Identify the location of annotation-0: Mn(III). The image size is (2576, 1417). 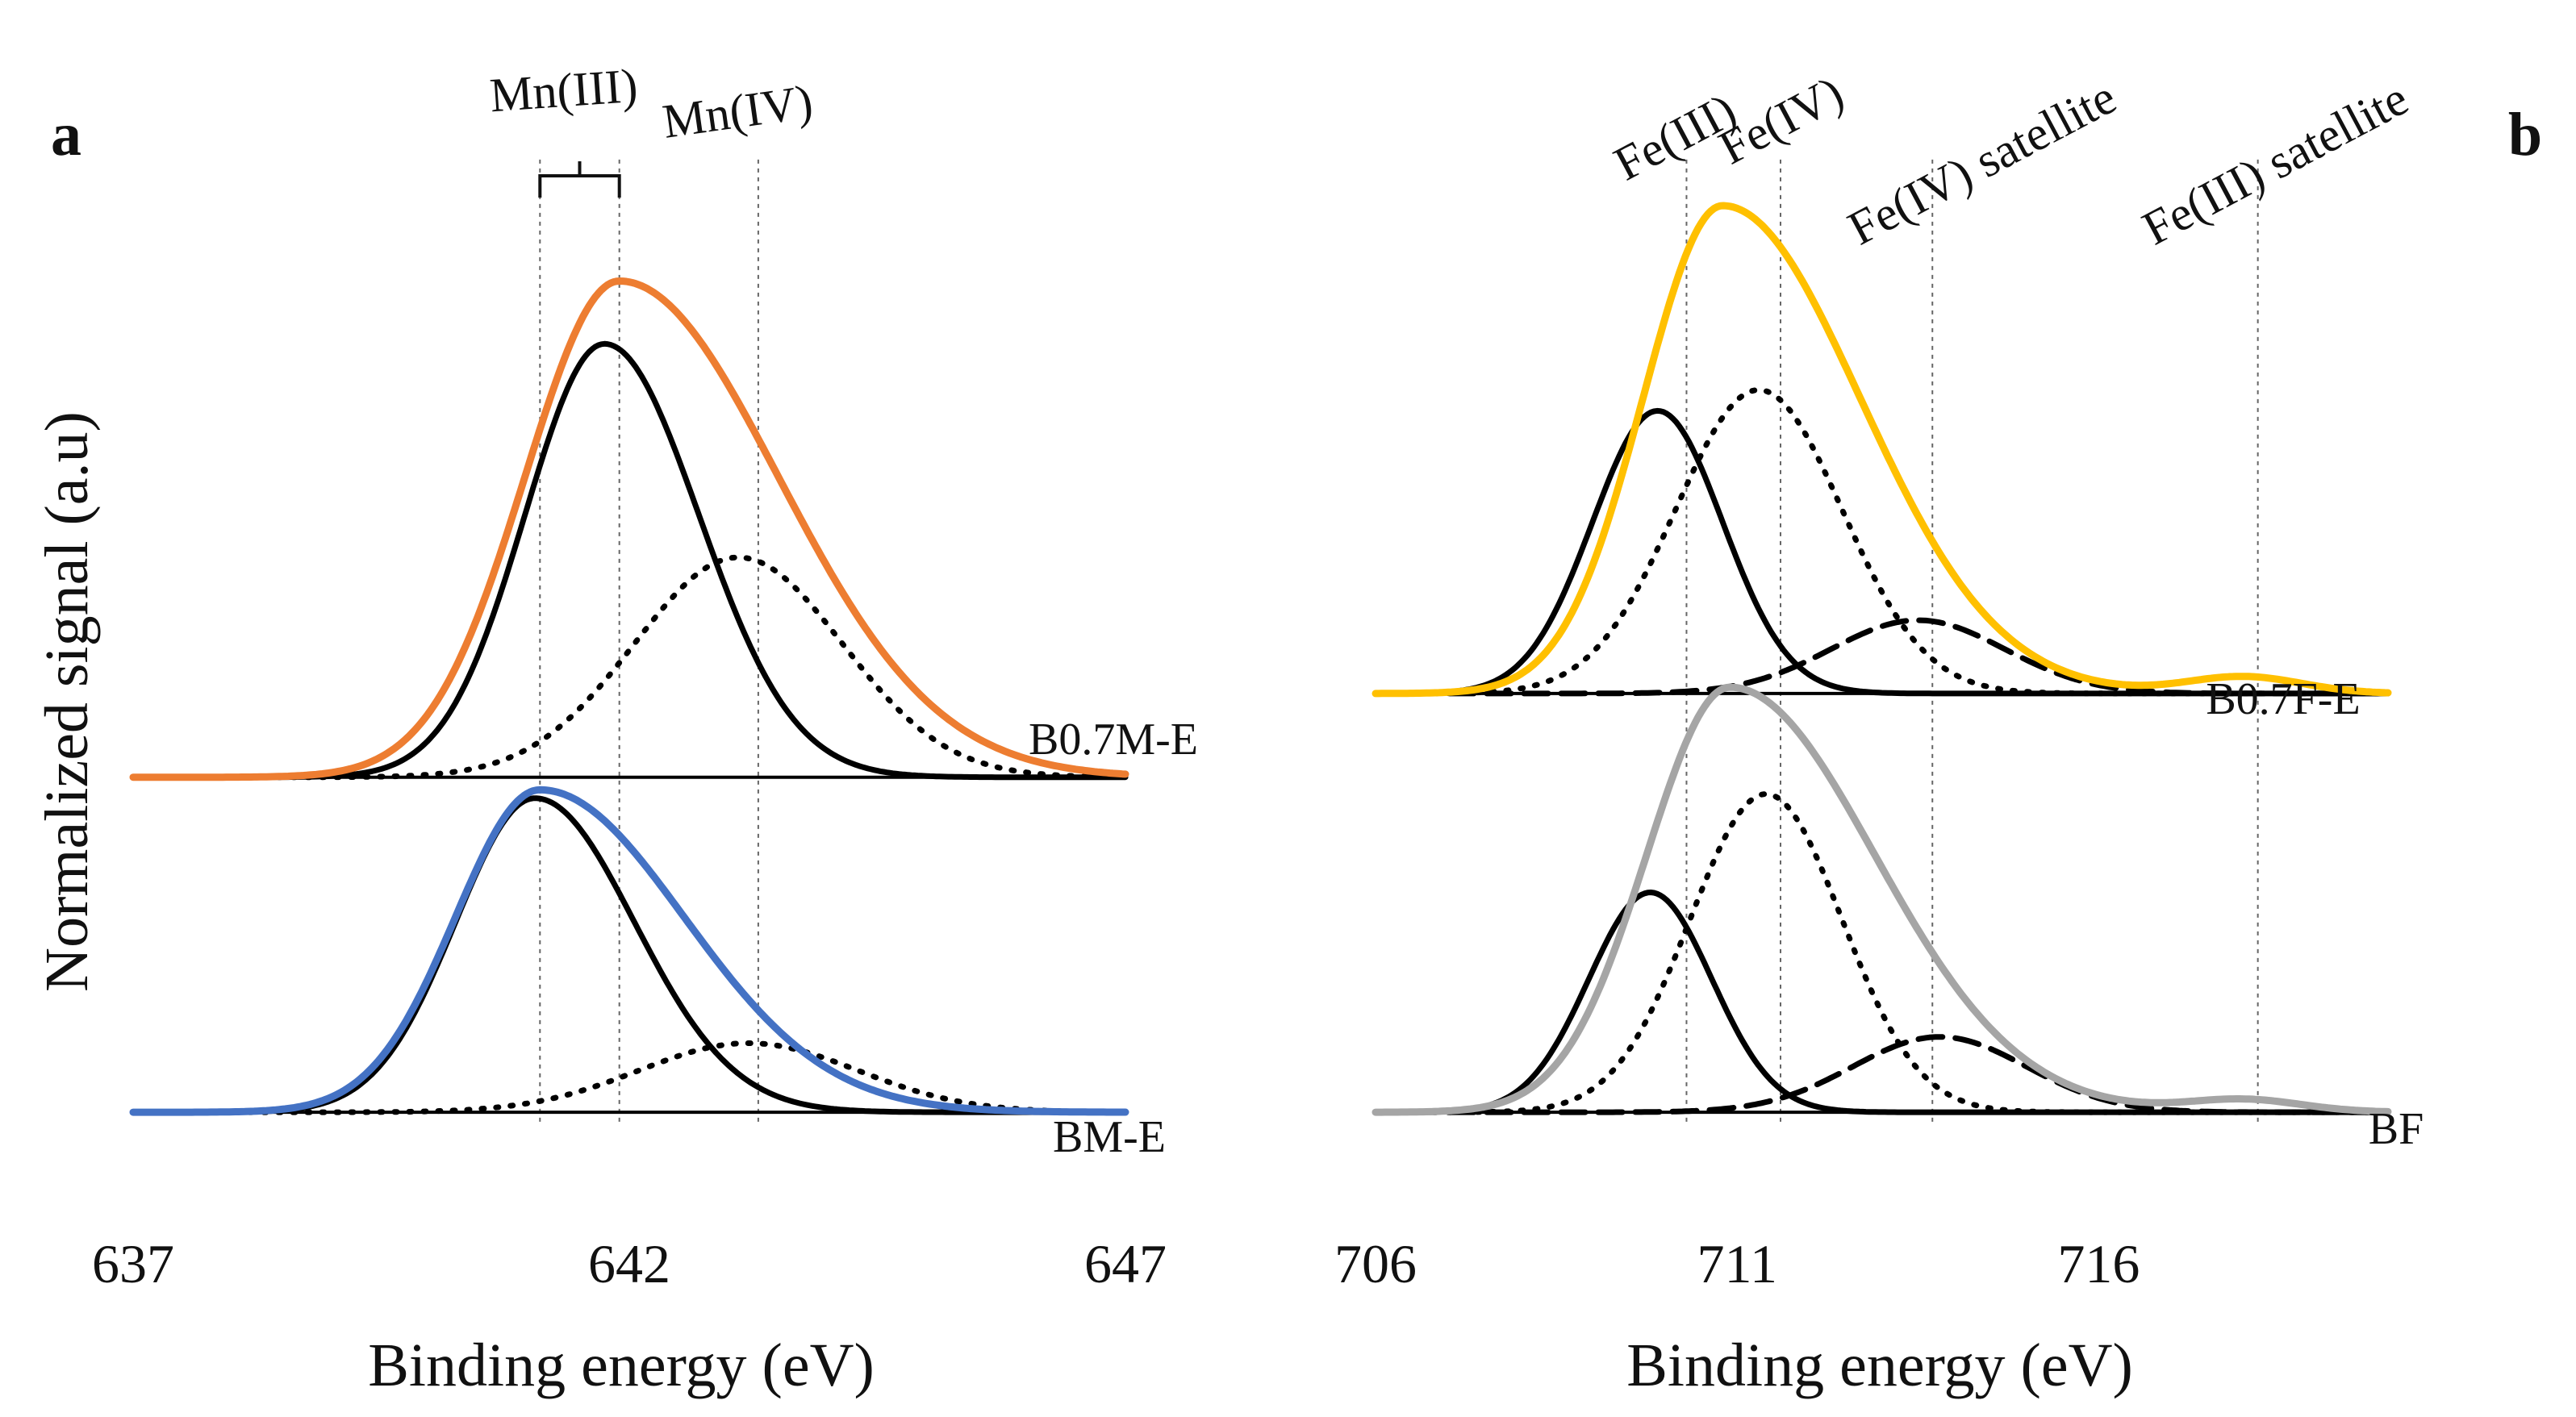
(563, 91).